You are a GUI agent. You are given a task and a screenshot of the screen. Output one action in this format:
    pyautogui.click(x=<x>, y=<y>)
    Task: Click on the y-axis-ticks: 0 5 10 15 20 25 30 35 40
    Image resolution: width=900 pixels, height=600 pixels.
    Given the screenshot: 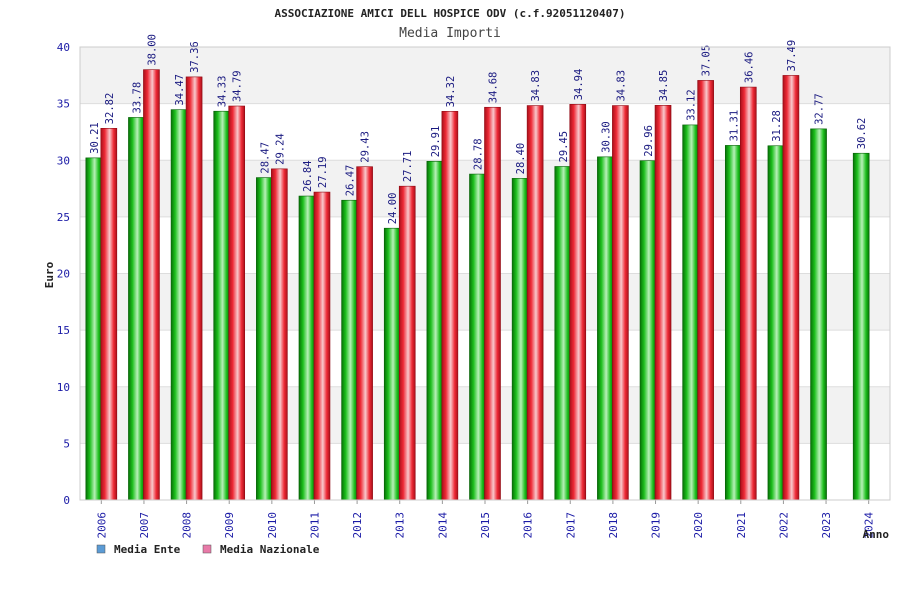 What is the action you would take?
    pyautogui.click(x=63, y=274)
    